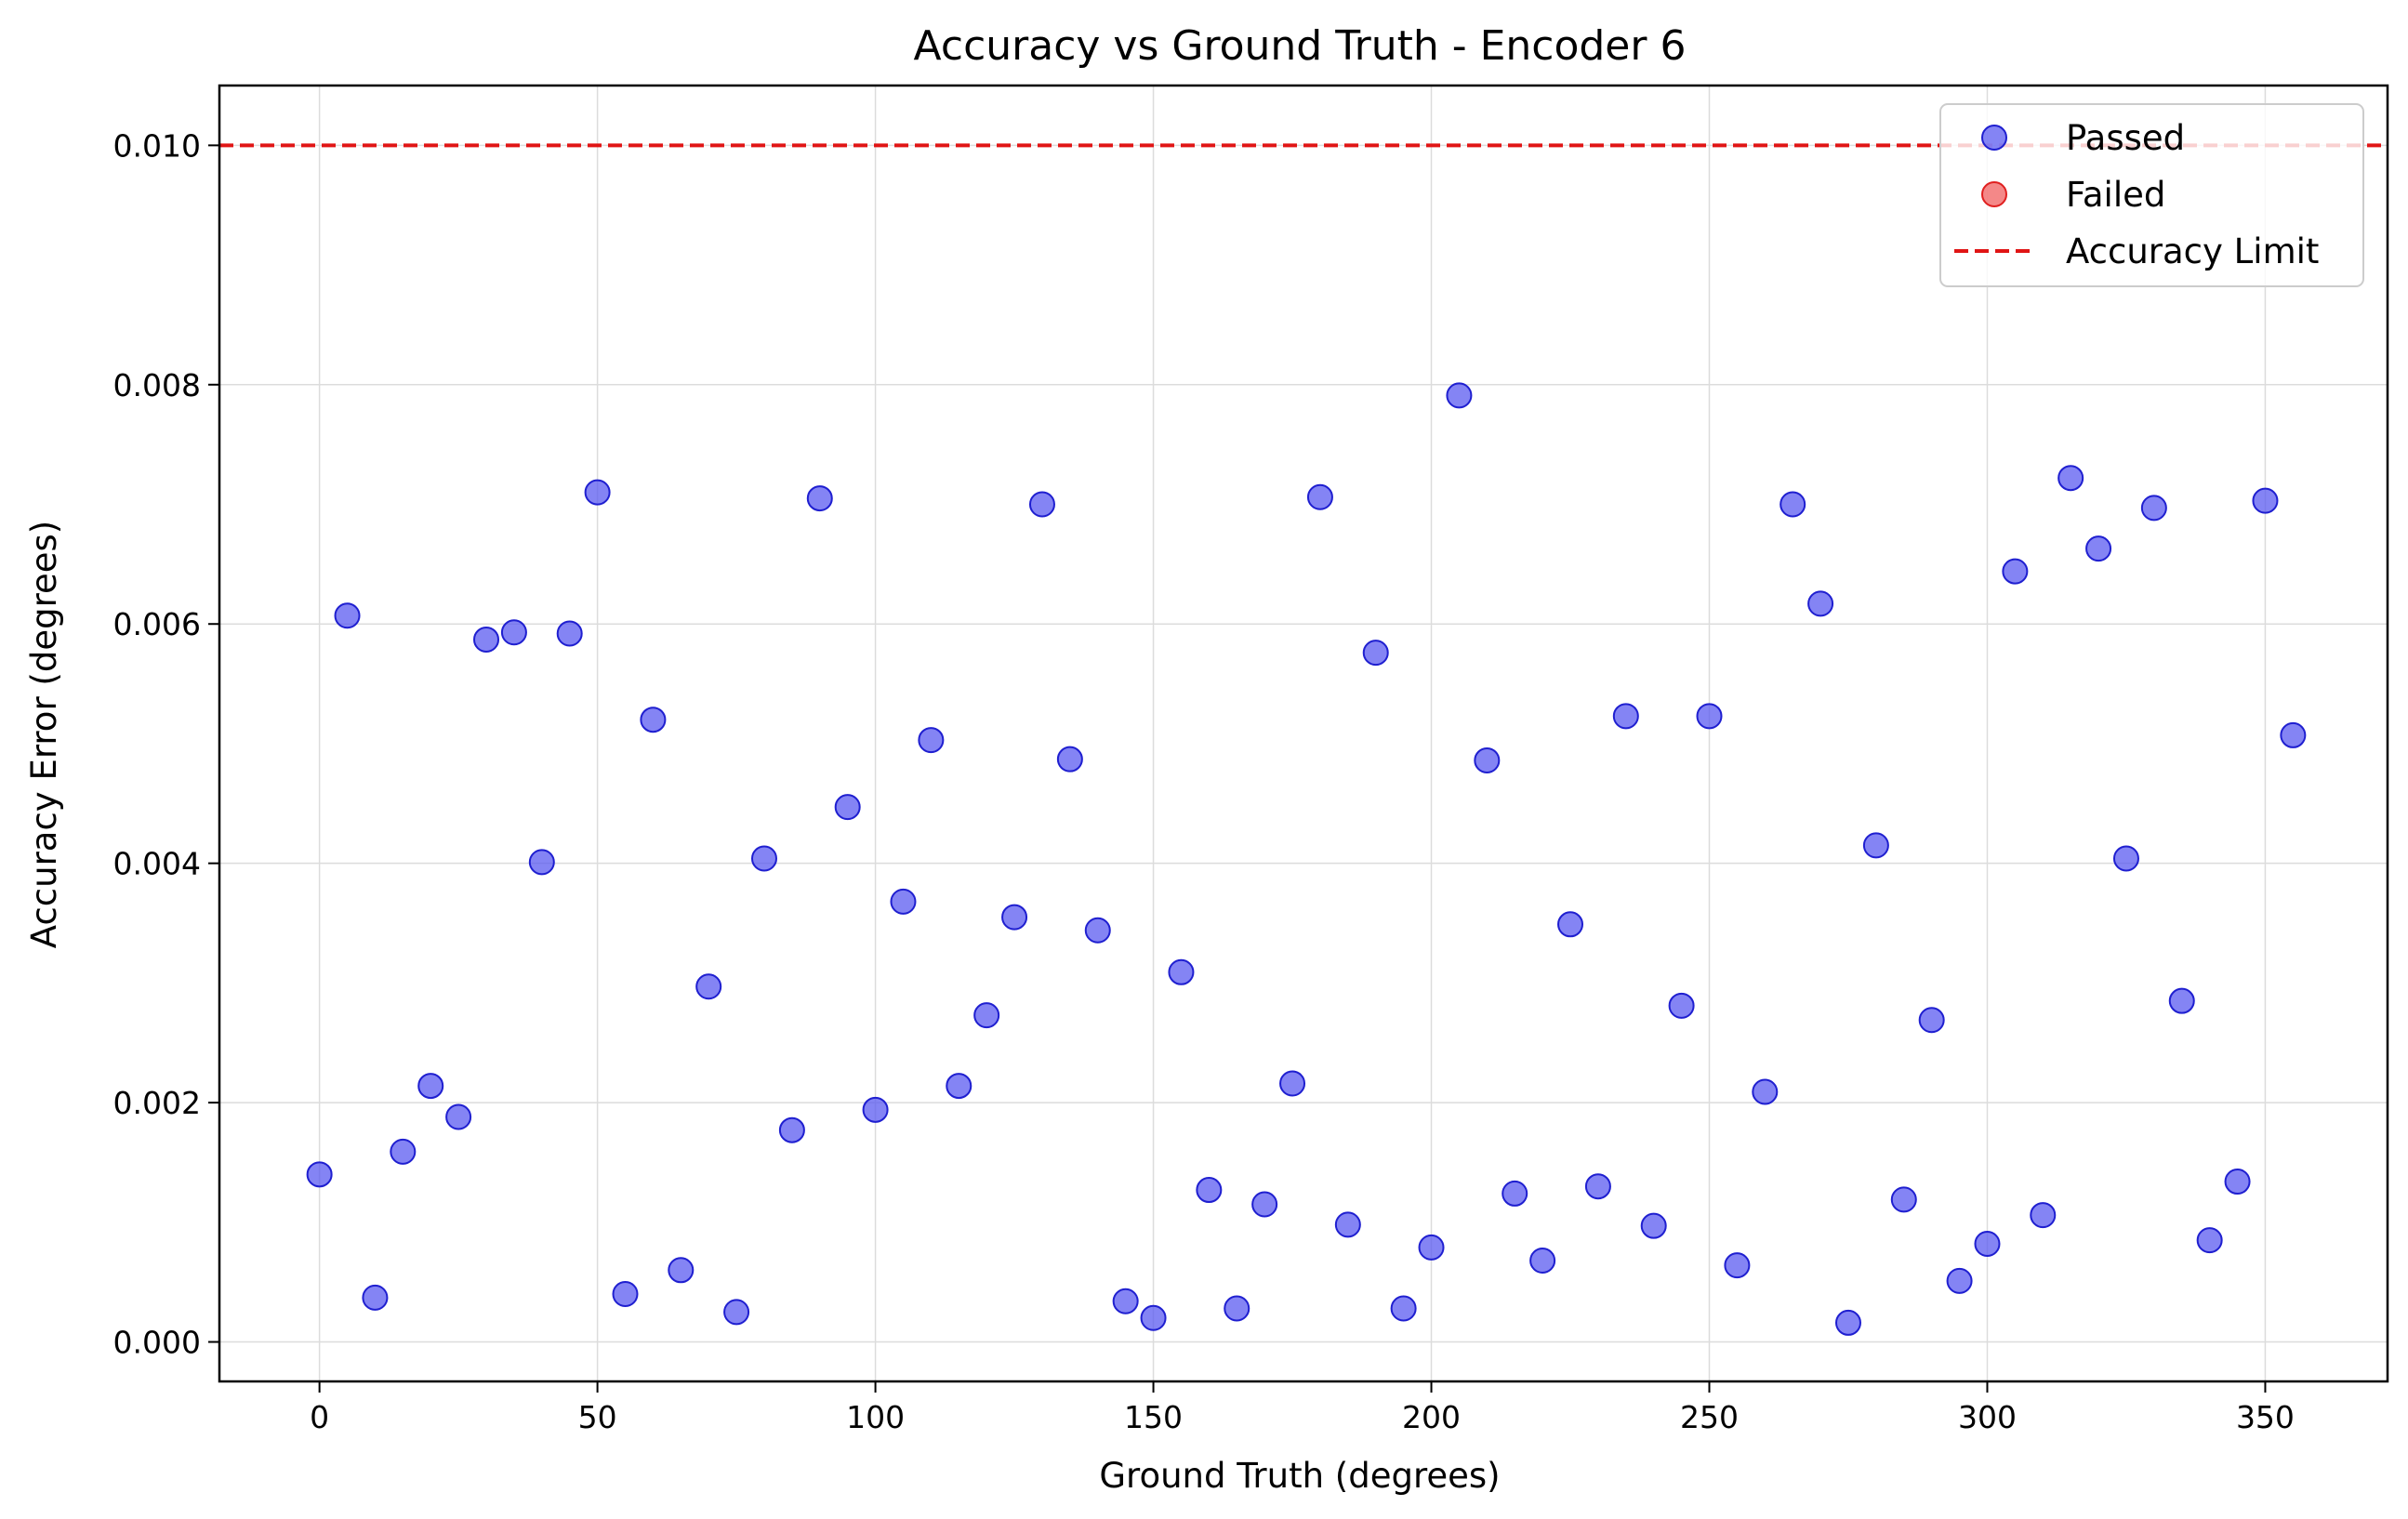 The height and width of the screenshot is (1519, 2408). Describe the element at coordinates (157, 145) in the screenshot. I see `y-tick-label: 0.010` at that location.